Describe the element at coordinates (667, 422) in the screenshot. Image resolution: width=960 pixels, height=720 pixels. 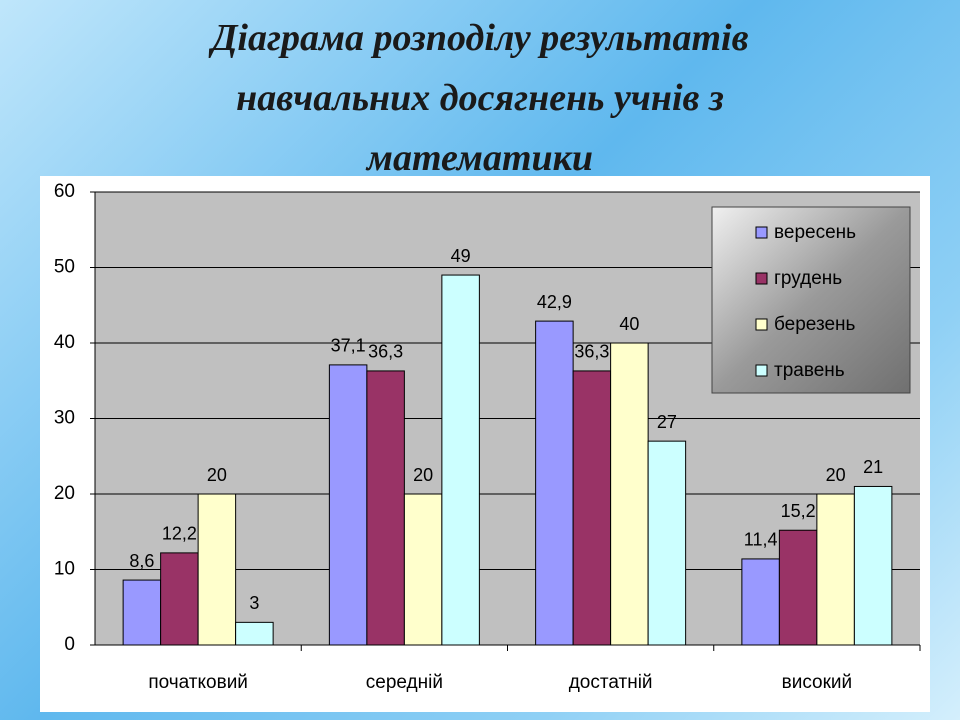
I see `data-label: 27` at that location.